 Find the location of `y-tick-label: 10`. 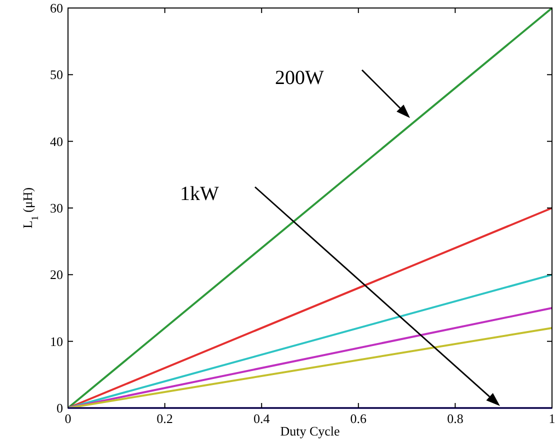

y-tick-label: 10 is located at coordinates (56, 341).